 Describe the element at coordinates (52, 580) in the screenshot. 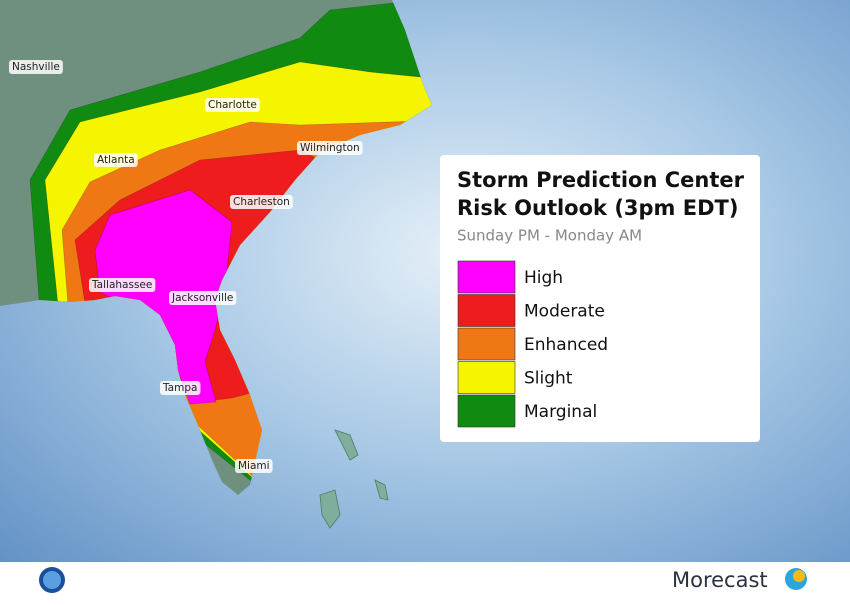

I see `noaa-logo` at that location.